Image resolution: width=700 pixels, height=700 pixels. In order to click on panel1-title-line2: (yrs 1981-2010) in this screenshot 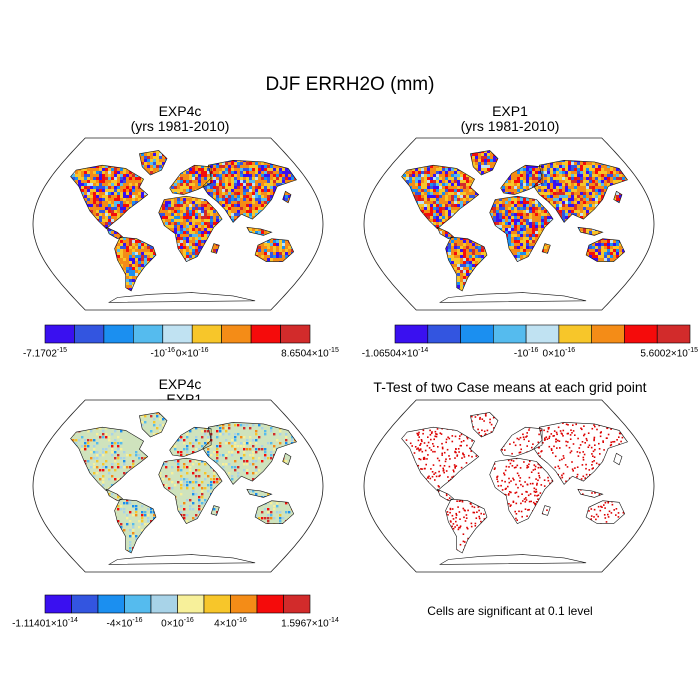, I will do `click(180, 126)`.